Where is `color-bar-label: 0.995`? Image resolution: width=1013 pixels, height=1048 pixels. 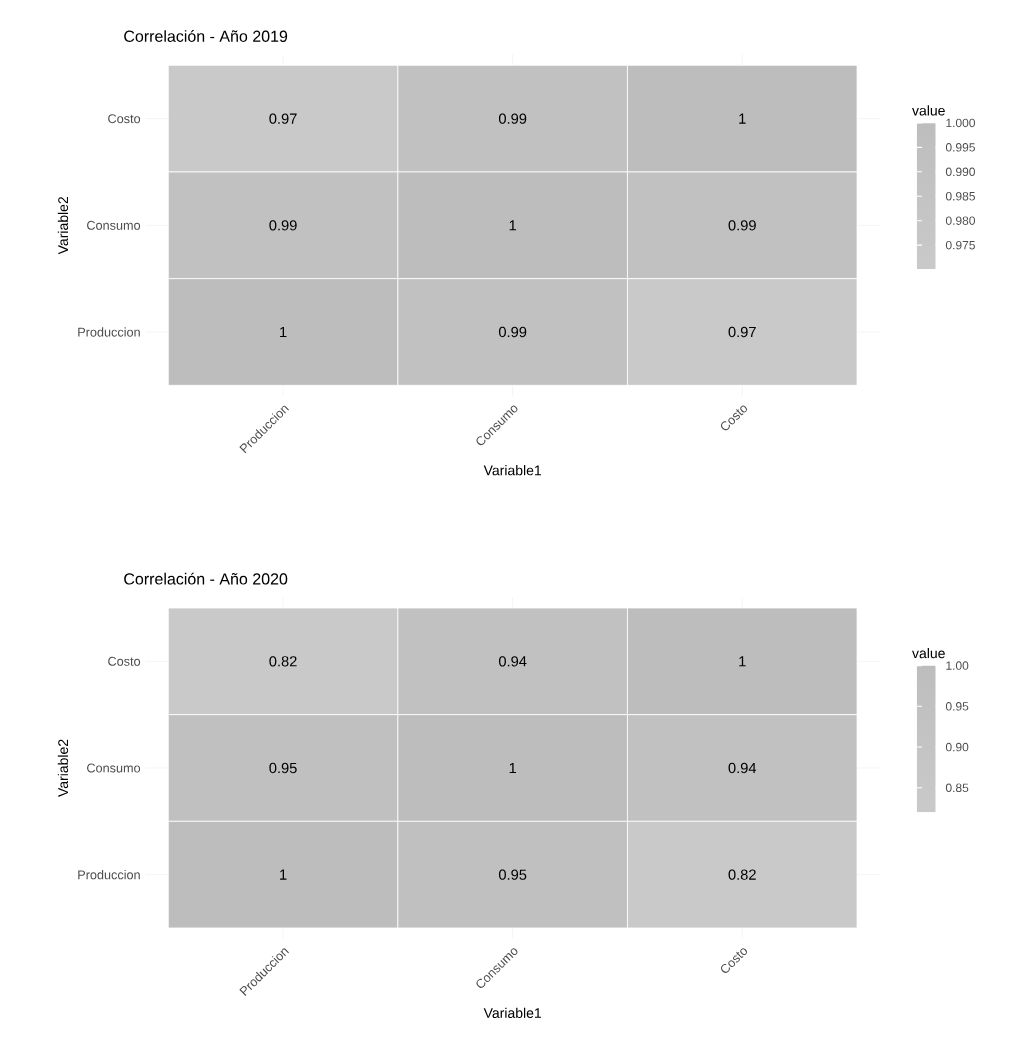
color-bar-label: 0.995 is located at coordinates (960, 147).